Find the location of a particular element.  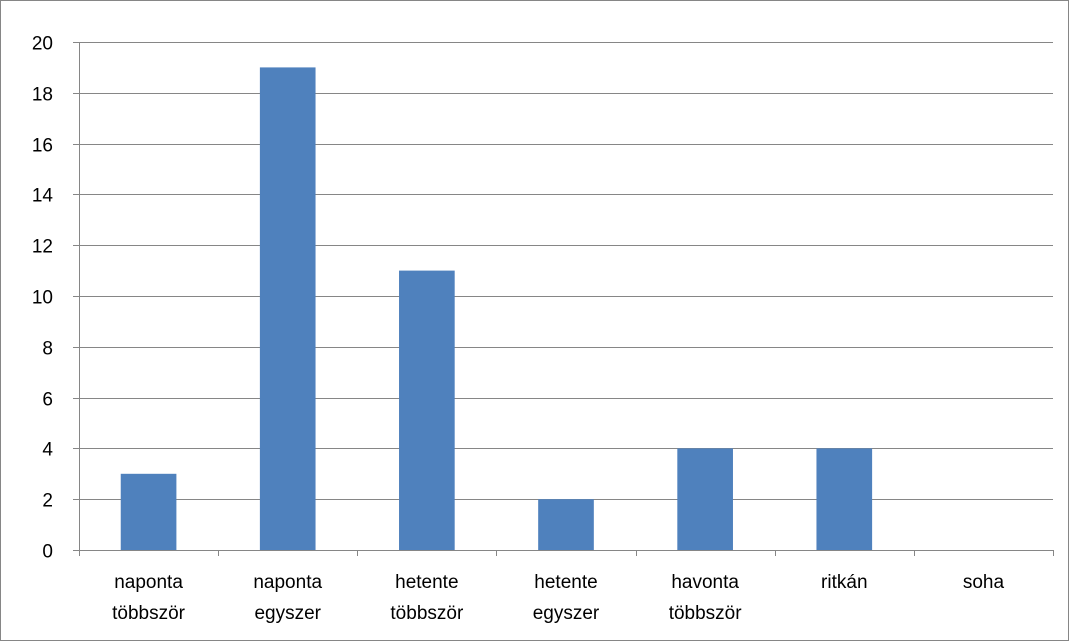

y-tick-label: 6 is located at coordinates (47, 400).